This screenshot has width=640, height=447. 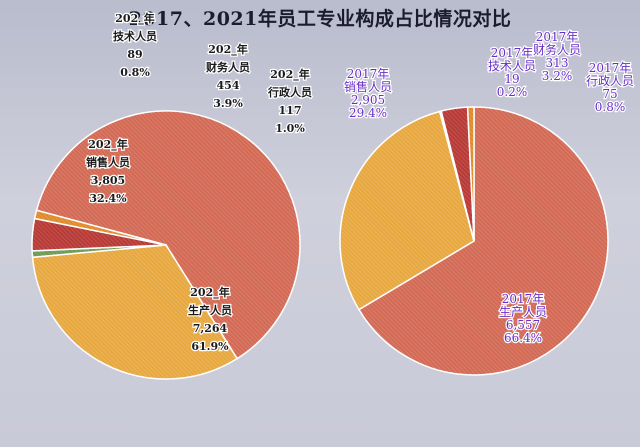 I want to click on slice-label: 202_年销售人员 3,805 32.4%, so click(x=108, y=171).